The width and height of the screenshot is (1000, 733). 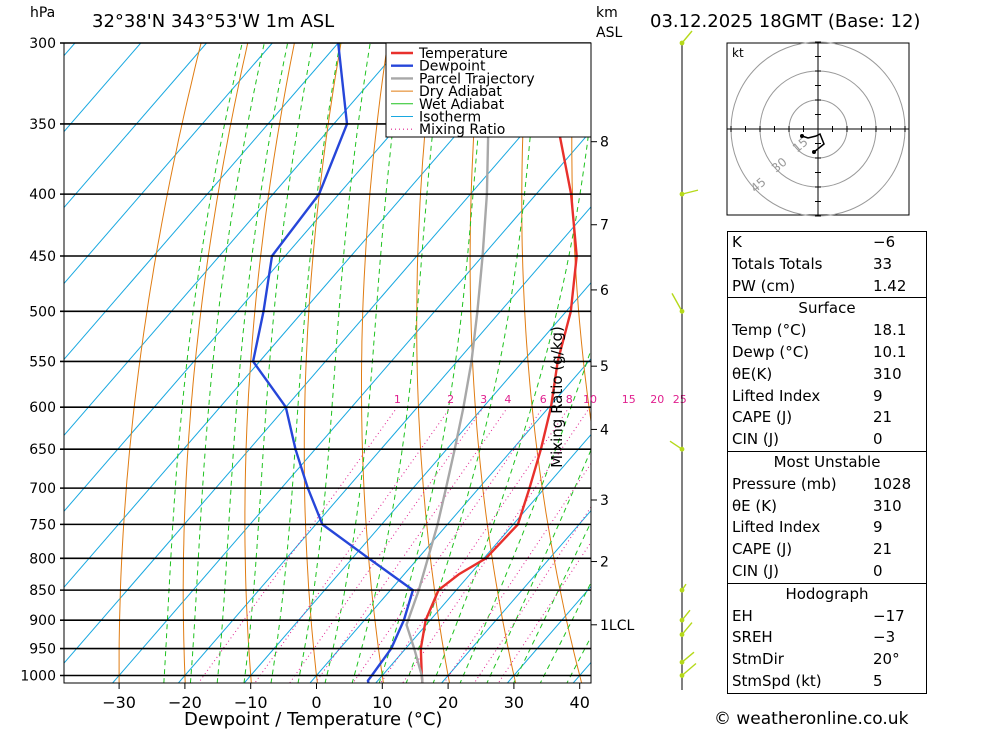 I want to click on height-km-label: 4, so click(x=604, y=430).